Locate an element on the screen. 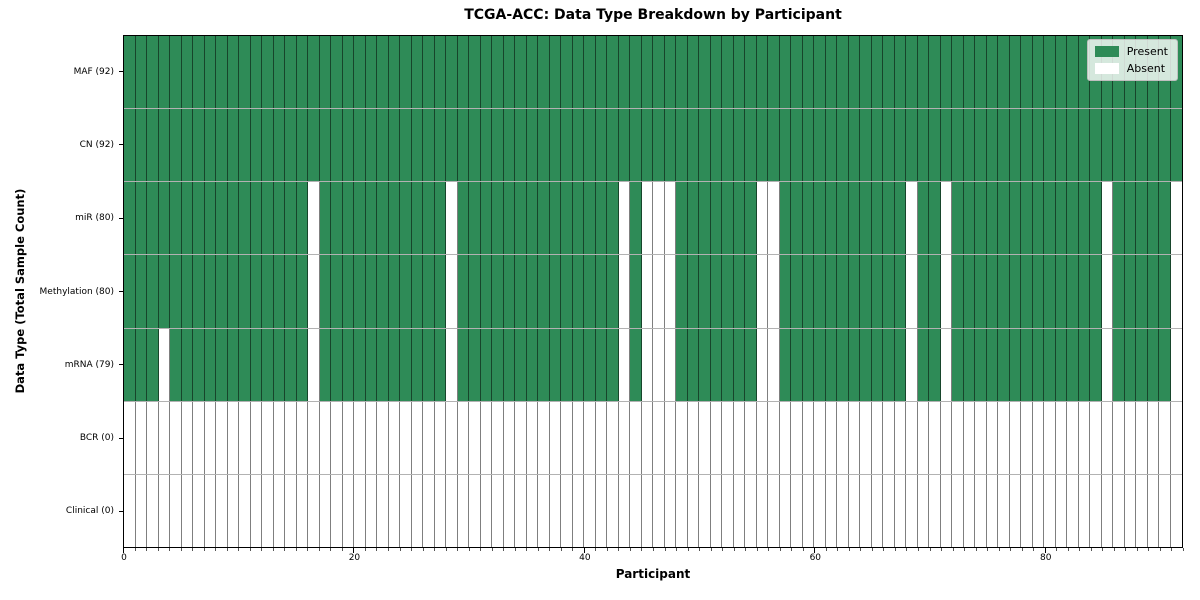 Image resolution: width=1200 pixels, height=600 pixels. y-tick-label-clinical: Clinical (0) is located at coordinates (89, 511).